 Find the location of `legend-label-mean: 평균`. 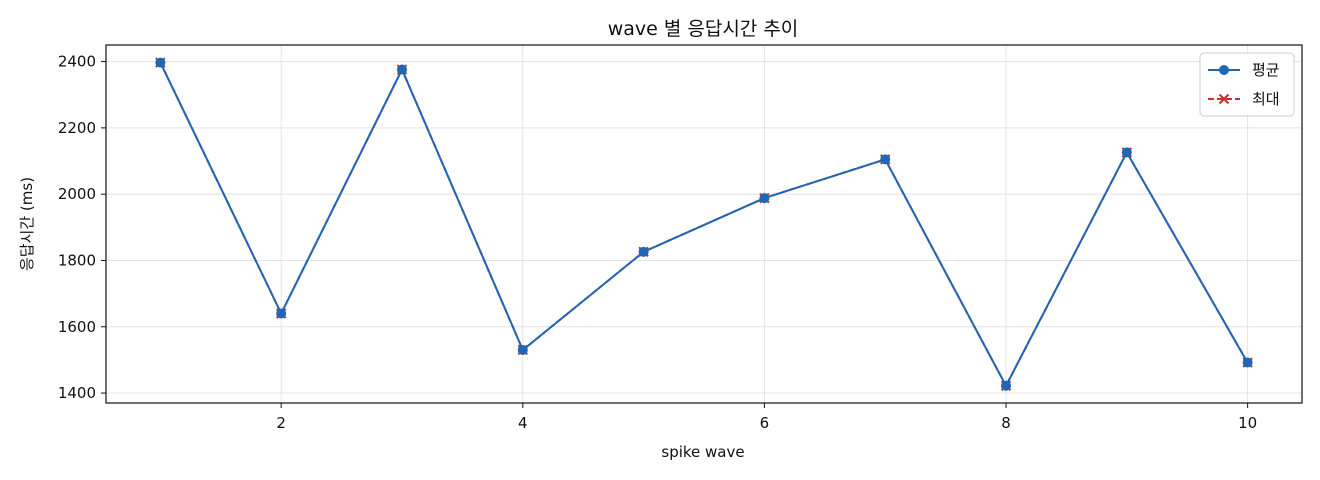

legend-label-mean: 평균 is located at coordinates (1266, 70).